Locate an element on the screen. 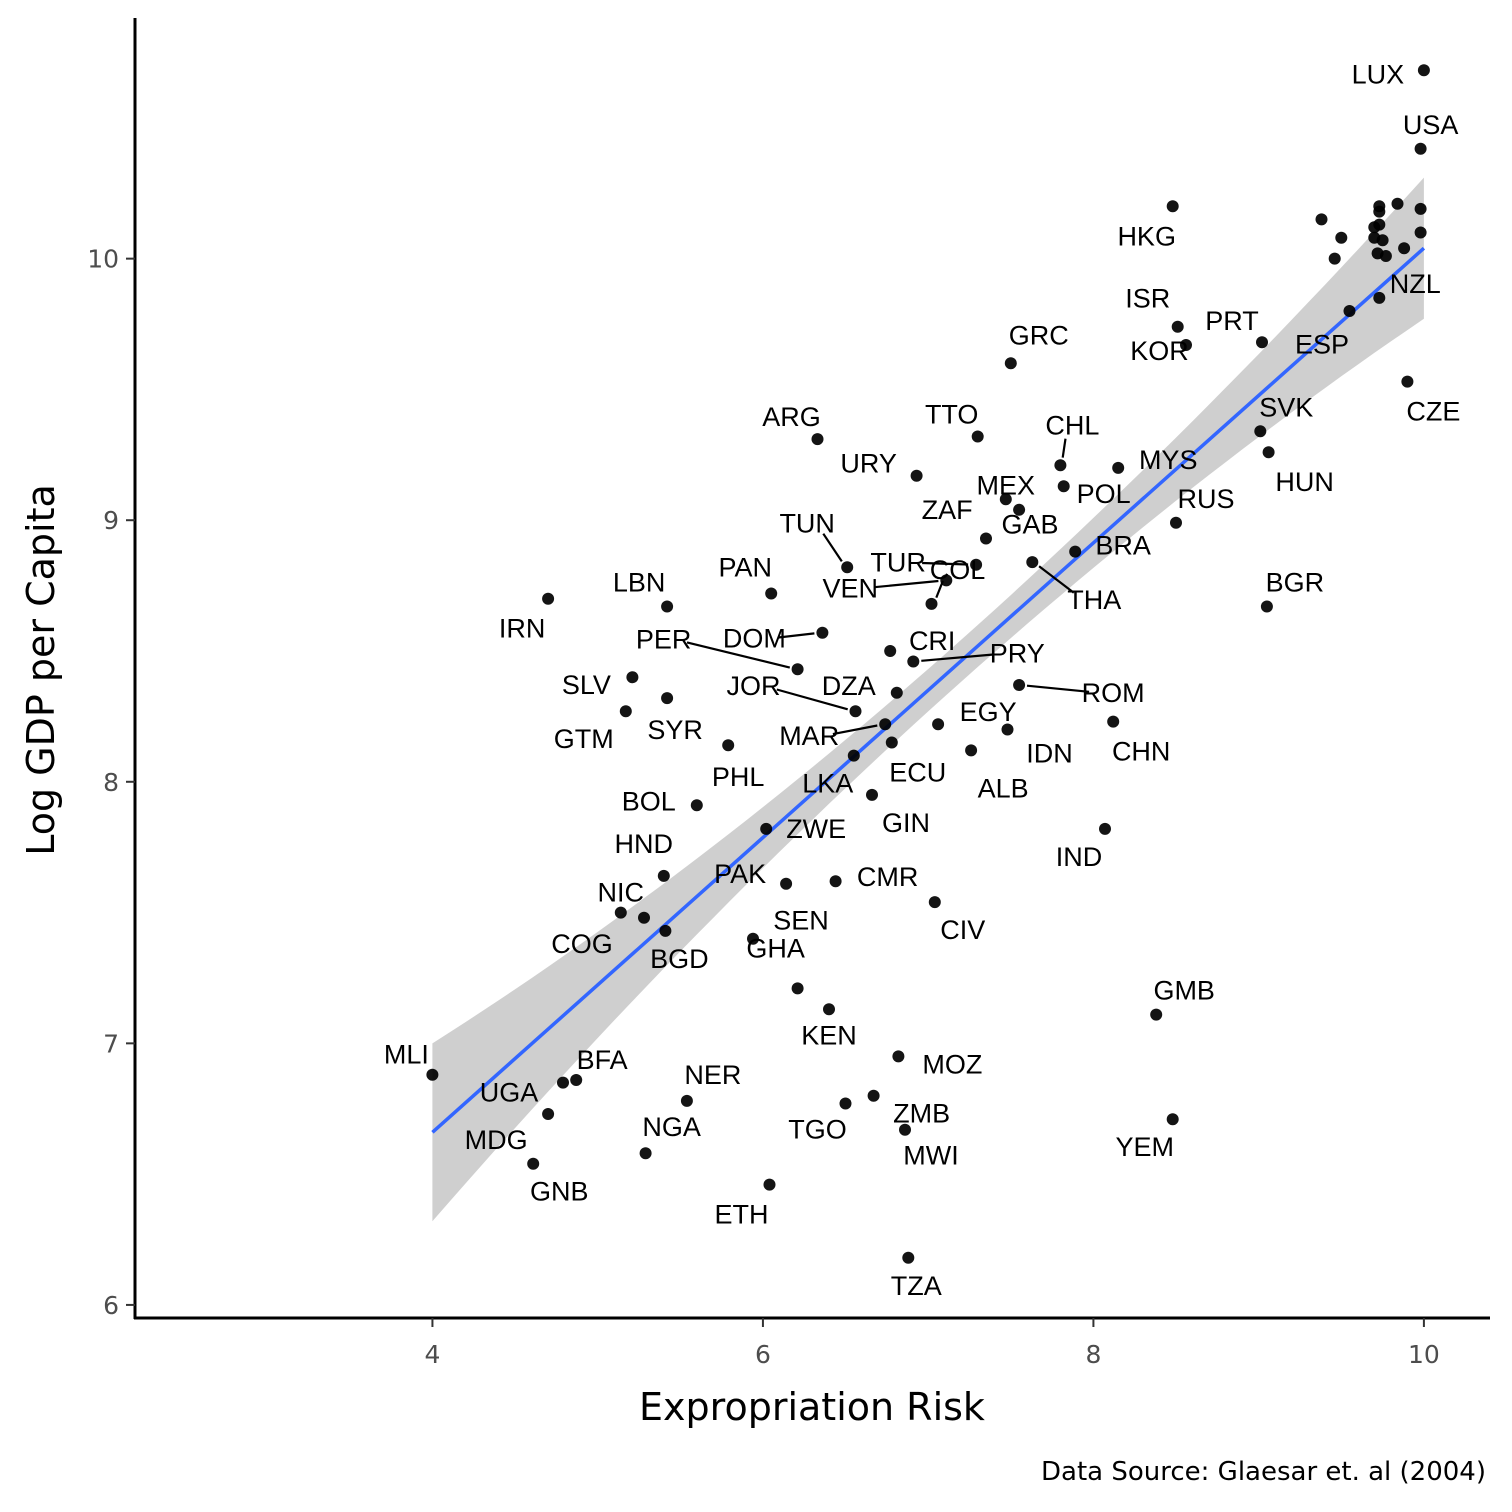 The width and height of the screenshot is (1512, 1512). label-tza: TZA is located at coordinates (916, 1286).